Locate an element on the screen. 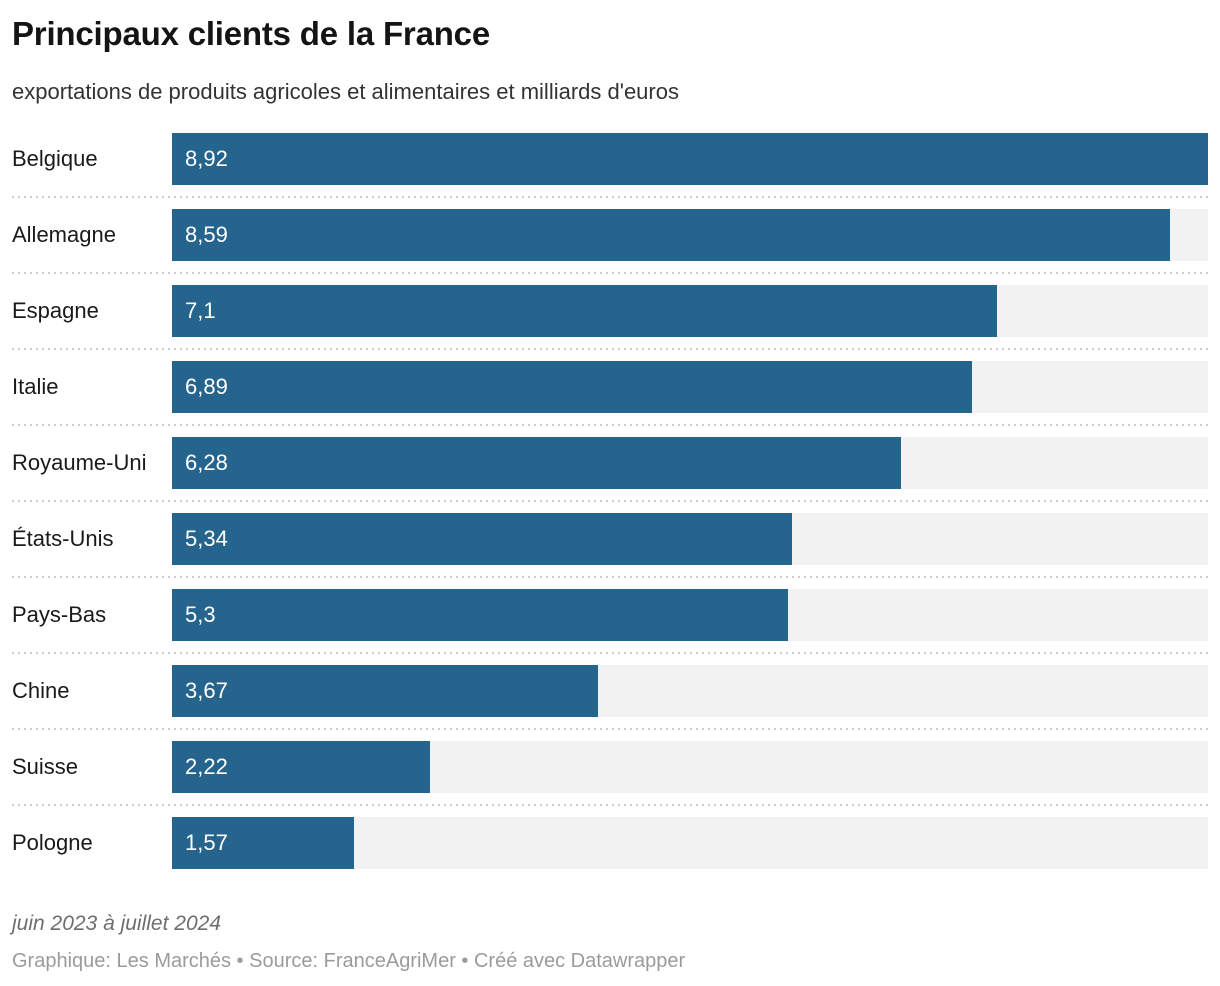 The image size is (1220, 986). bar: 8,92 is located at coordinates (690, 159).